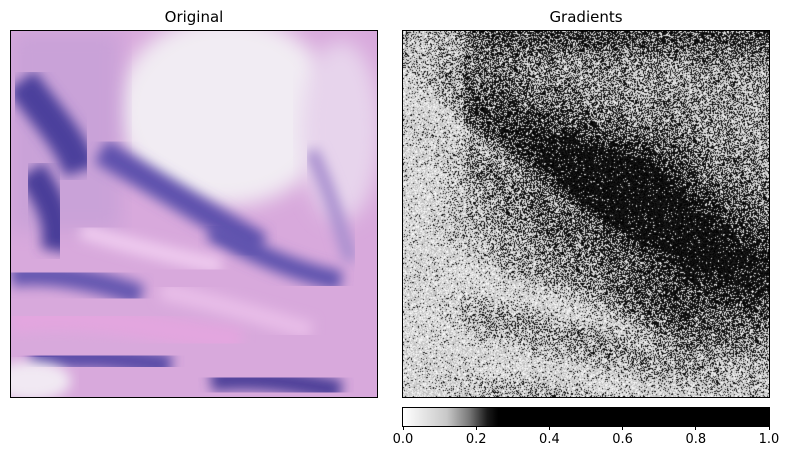 The width and height of the screenshot is (790, 460). Describe the element at coordinates (476, 439) in the screenshot. I see `colorbar-tick-label: 0.2` at that location.